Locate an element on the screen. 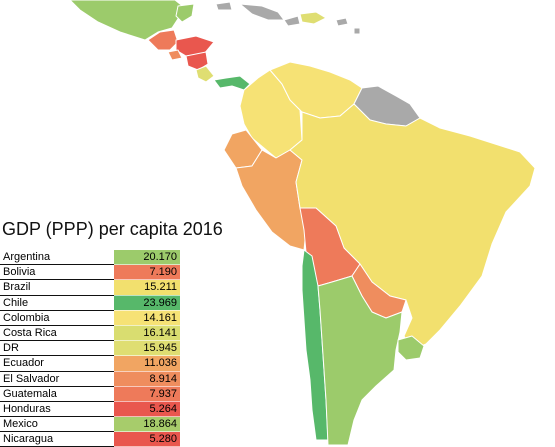 This screenshot has height=447, width=555. gdp-value: 15.211 is located at coordinates (147, 287).